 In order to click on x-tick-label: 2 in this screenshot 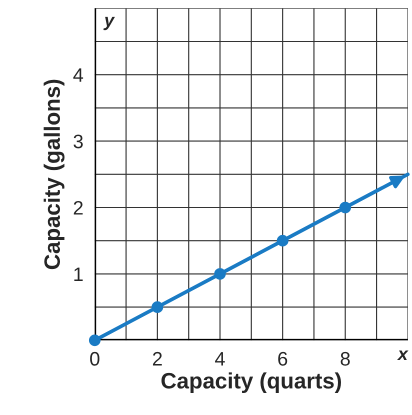, I will do `click(157, 359)`.